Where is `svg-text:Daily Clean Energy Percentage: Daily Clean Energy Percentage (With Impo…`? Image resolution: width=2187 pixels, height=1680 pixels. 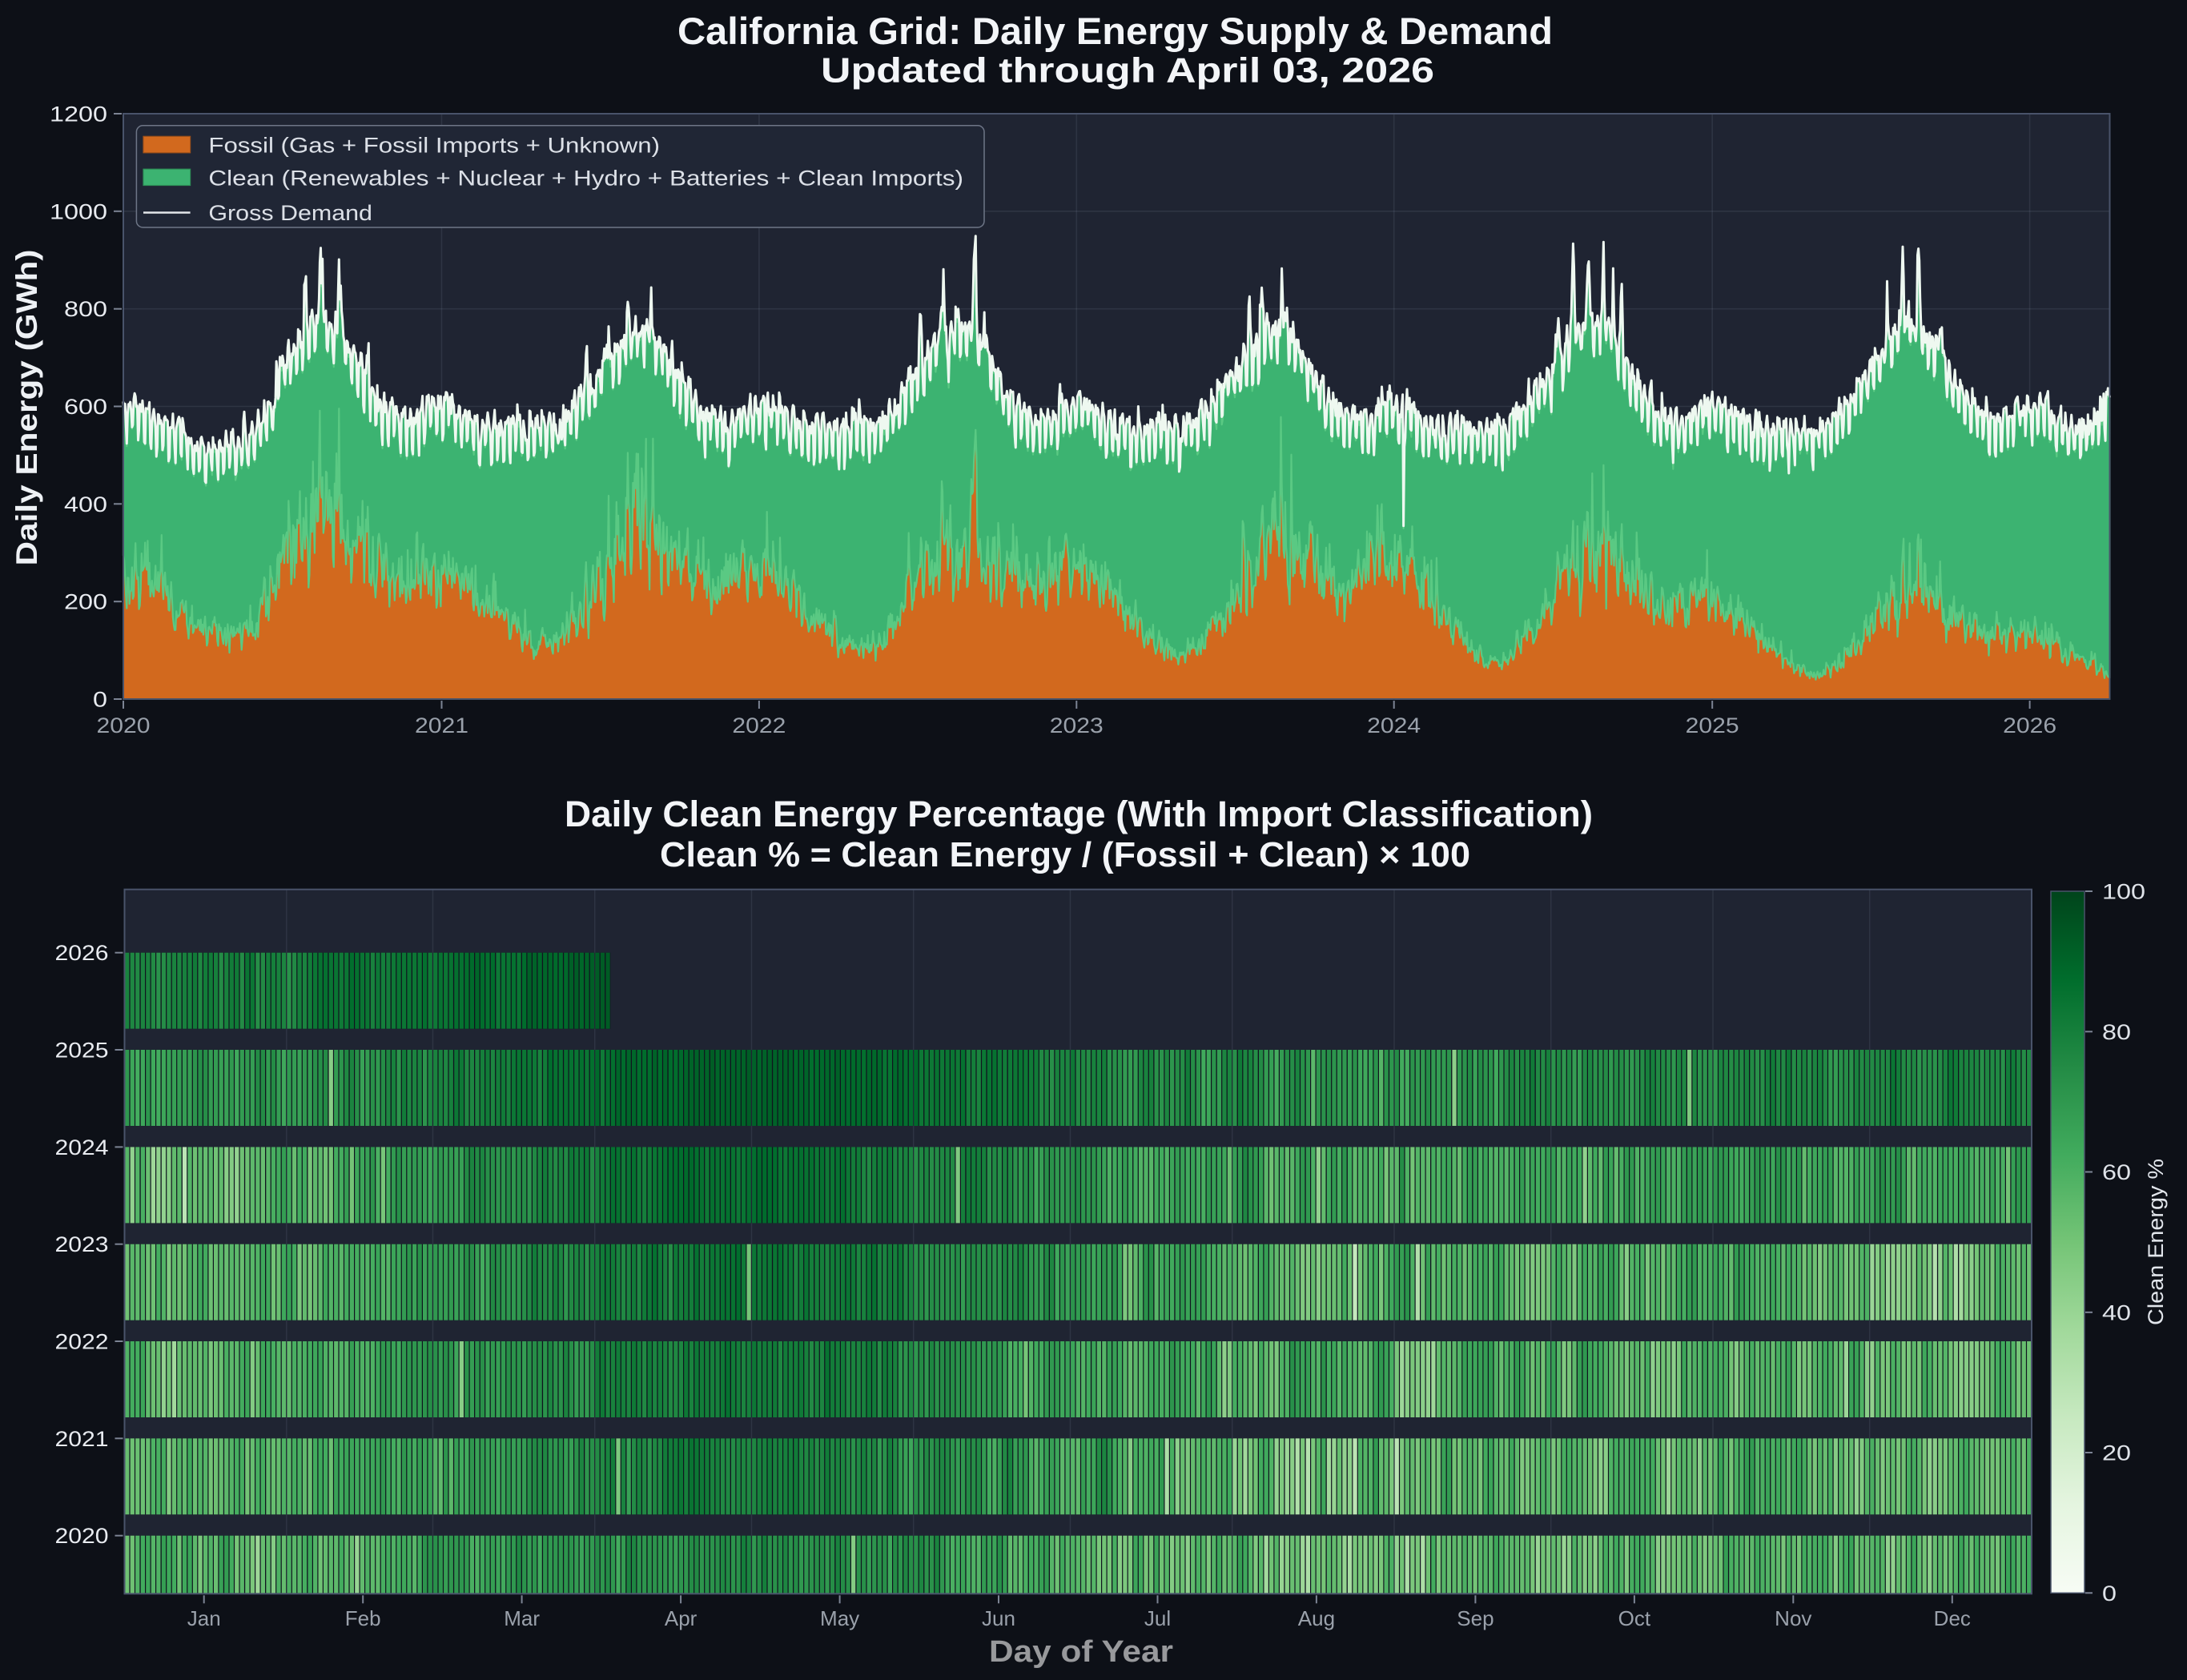 svg-text:Daily Clean Energy Percentage: Daily Clean Energy Percentage (With Impo… is located at coordinates (1079, 814).